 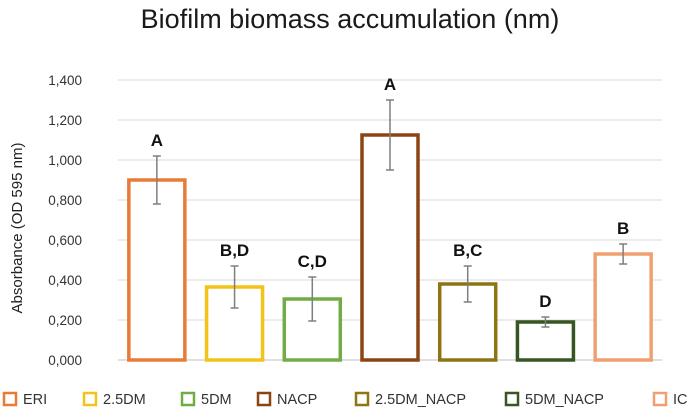 I want to click on bar-group-eri: A, so click(x=157, y=246).